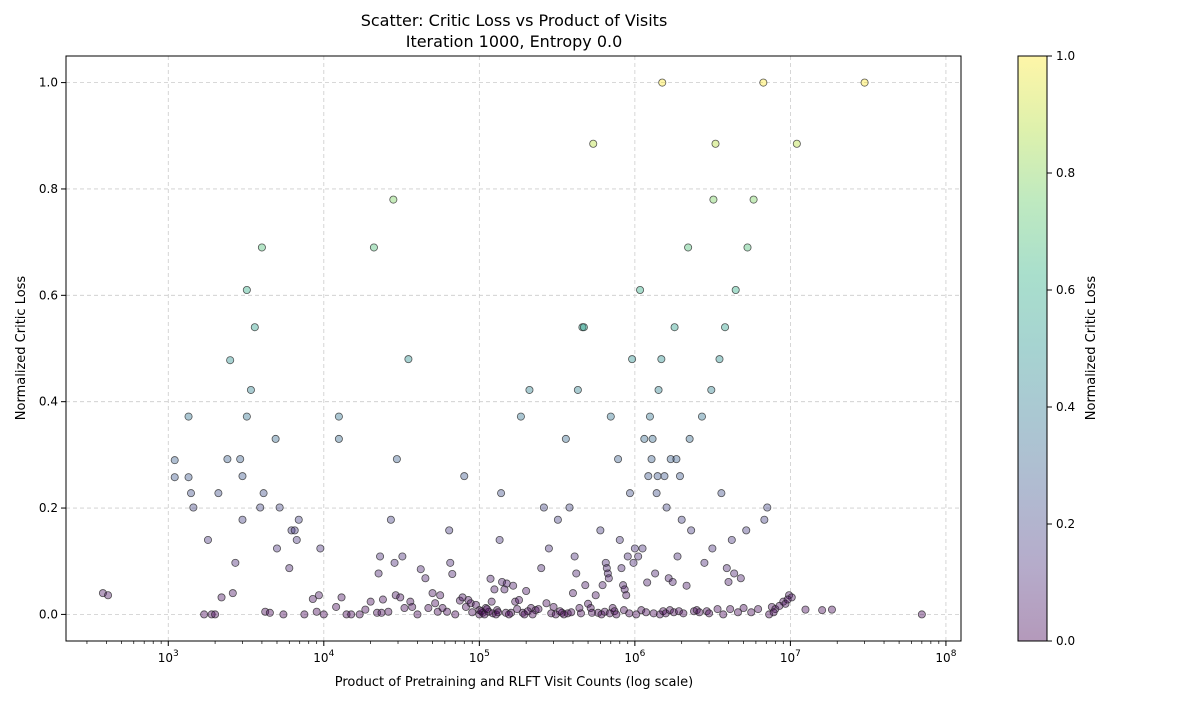  I want to click on colorbar-tick-label: 1.0, so click(1065, 56).